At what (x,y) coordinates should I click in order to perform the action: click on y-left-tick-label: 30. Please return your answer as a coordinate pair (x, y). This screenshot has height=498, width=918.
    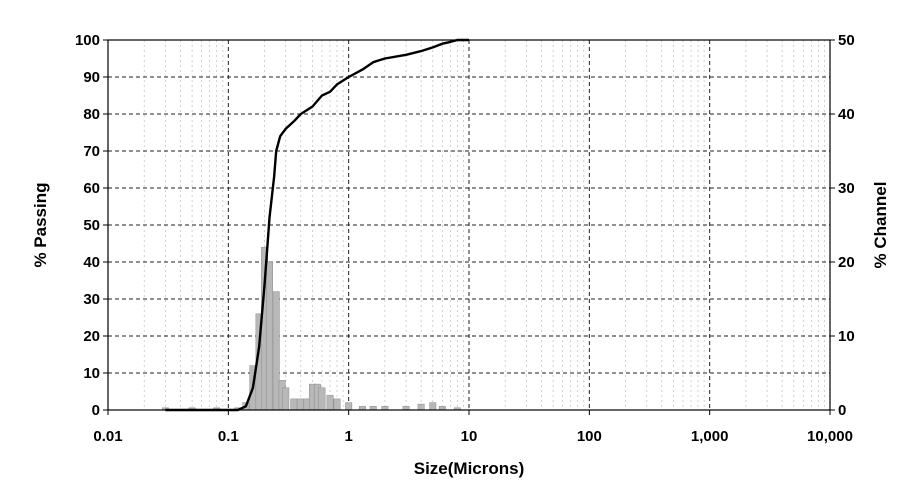
    Looking at the image, I should click on (91, 299).